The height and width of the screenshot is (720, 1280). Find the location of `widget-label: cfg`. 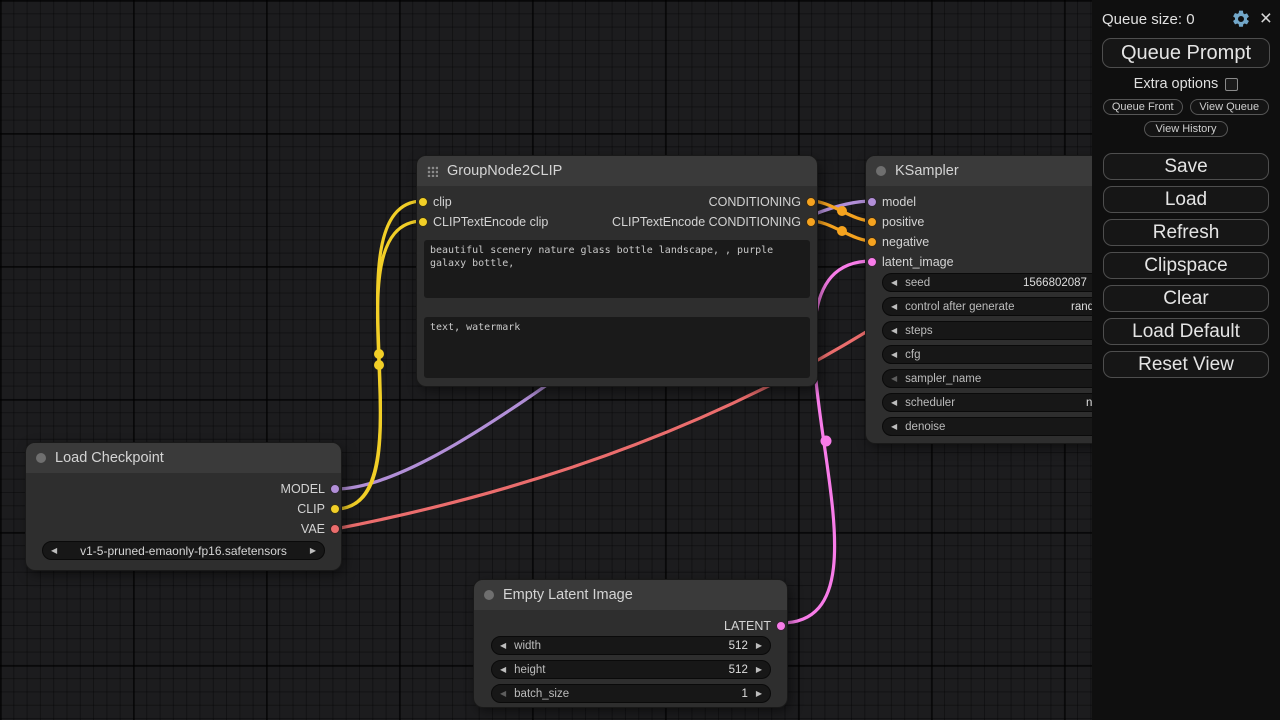

widget-label: cfg is located at coordinates (913, 354).